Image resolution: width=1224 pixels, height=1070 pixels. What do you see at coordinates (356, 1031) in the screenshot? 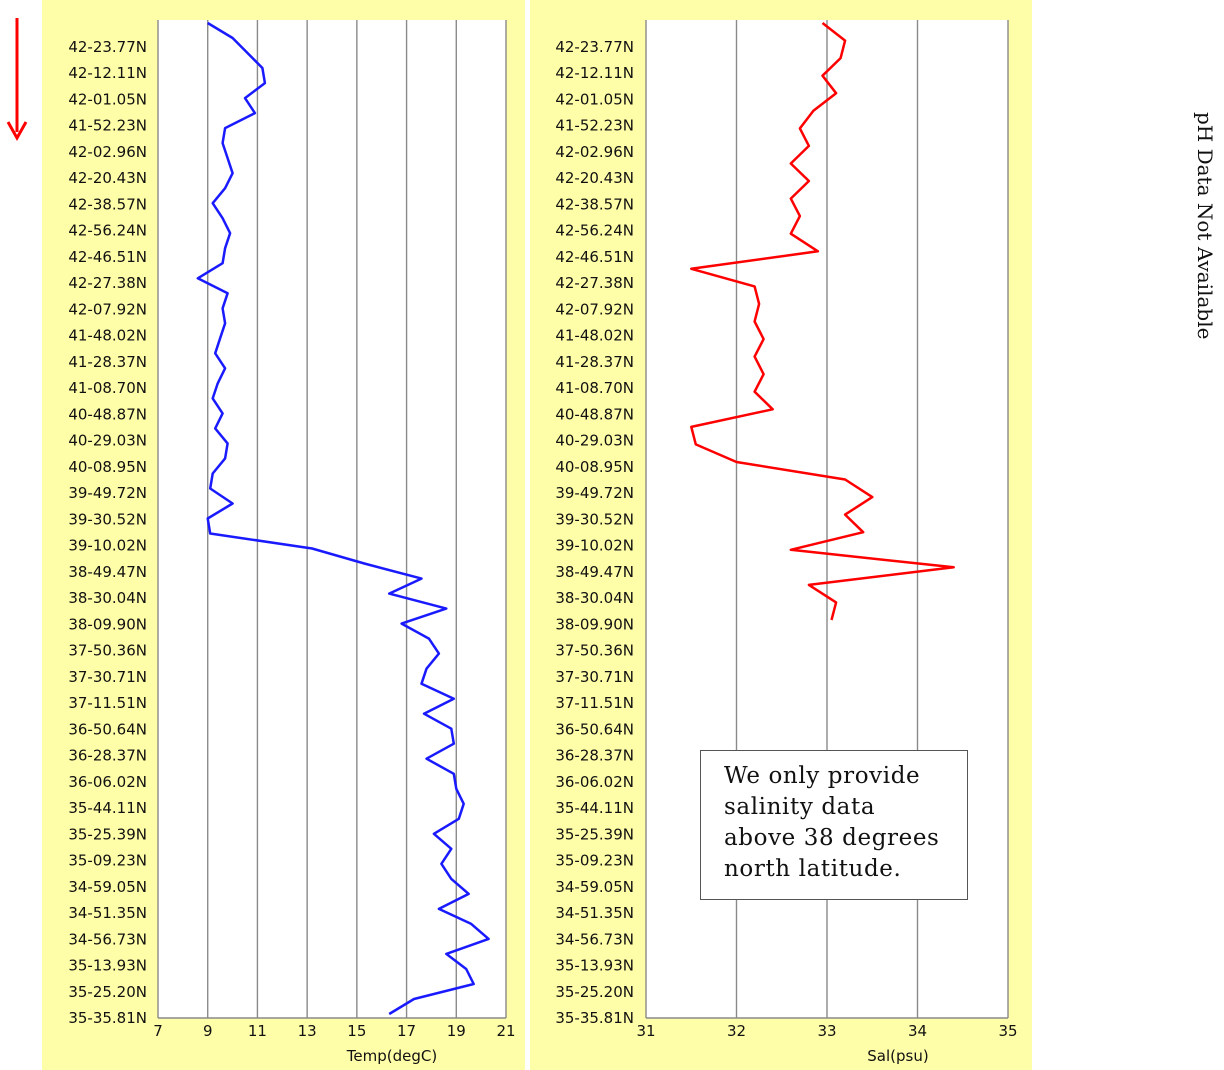
I see `x-tick-label: 15` at bounding box center [356, 1031].